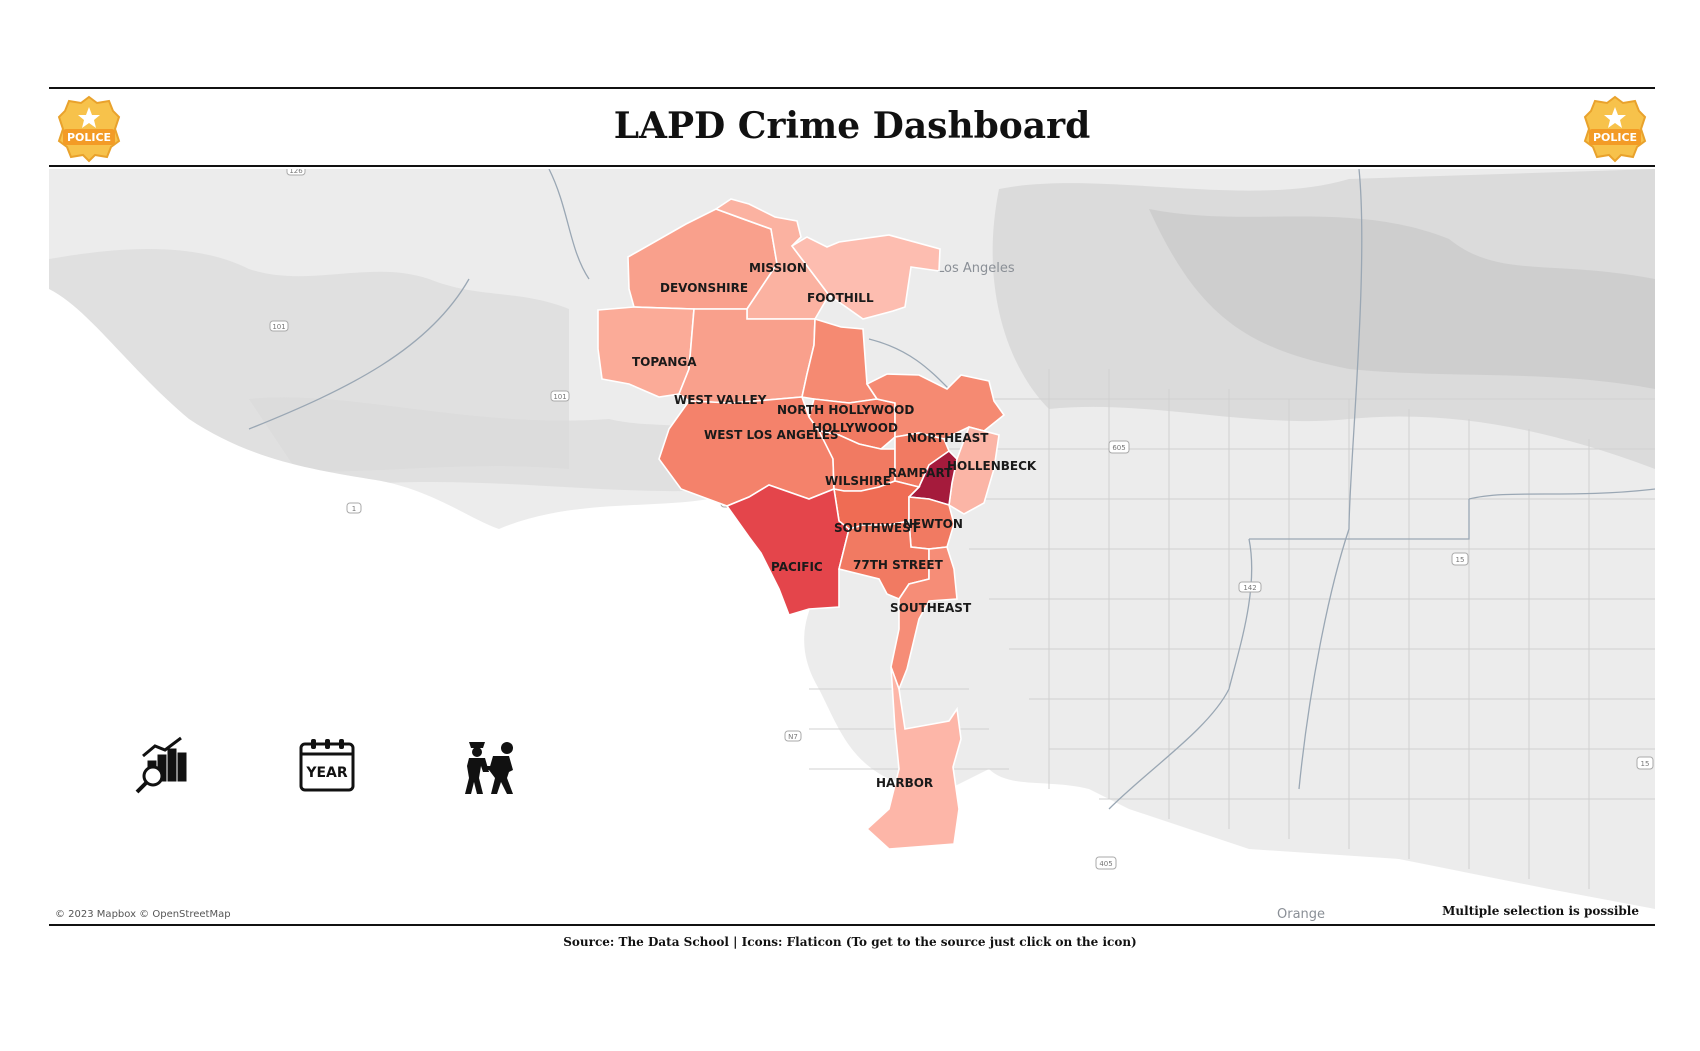  What do you see at coordinates (143, 914) in the screenshot?
I see `map-attribution: © 2023 Mapbox © OpenStreetMap` at bounding box center [143, 914].